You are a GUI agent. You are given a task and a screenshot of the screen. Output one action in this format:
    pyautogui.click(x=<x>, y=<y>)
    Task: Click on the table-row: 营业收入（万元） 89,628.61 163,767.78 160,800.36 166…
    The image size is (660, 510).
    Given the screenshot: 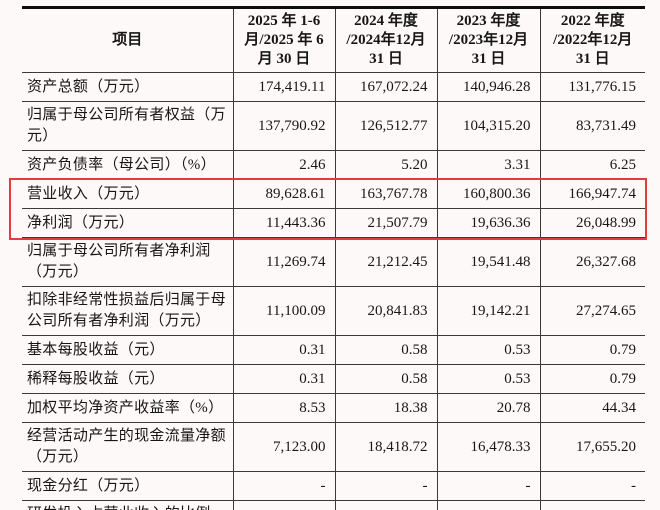 What is the action you would take?
    pyautogui.click(x=333, y=194)
    